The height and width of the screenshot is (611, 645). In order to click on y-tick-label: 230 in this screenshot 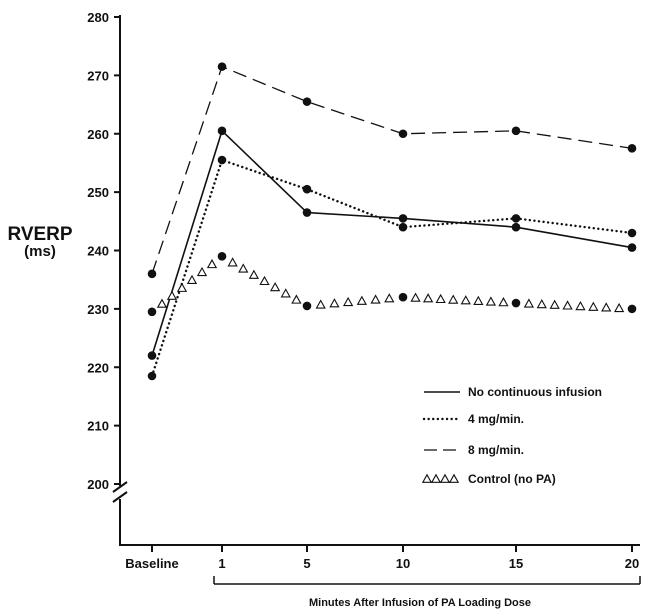, I will do `click(98, 309)`.